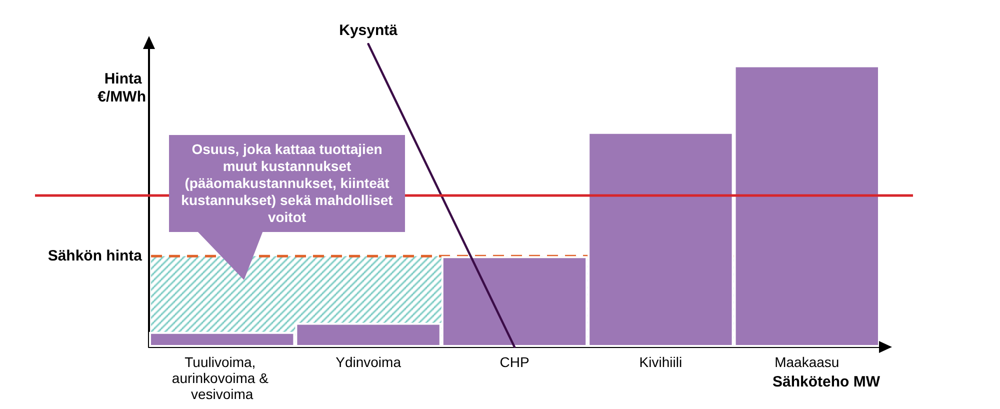 The width and height of the screenshot is (1000, 409). I want to click on x-tick-label: Tuulivoima, aurinkovoima & vesivoima, so click(222, 378).